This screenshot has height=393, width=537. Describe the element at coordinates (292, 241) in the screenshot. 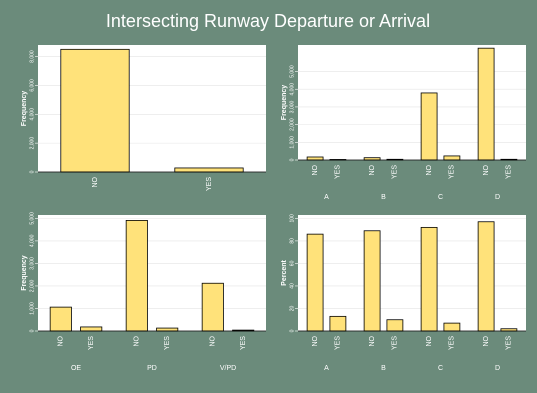

I see `y-tick-label: 80` at that location.